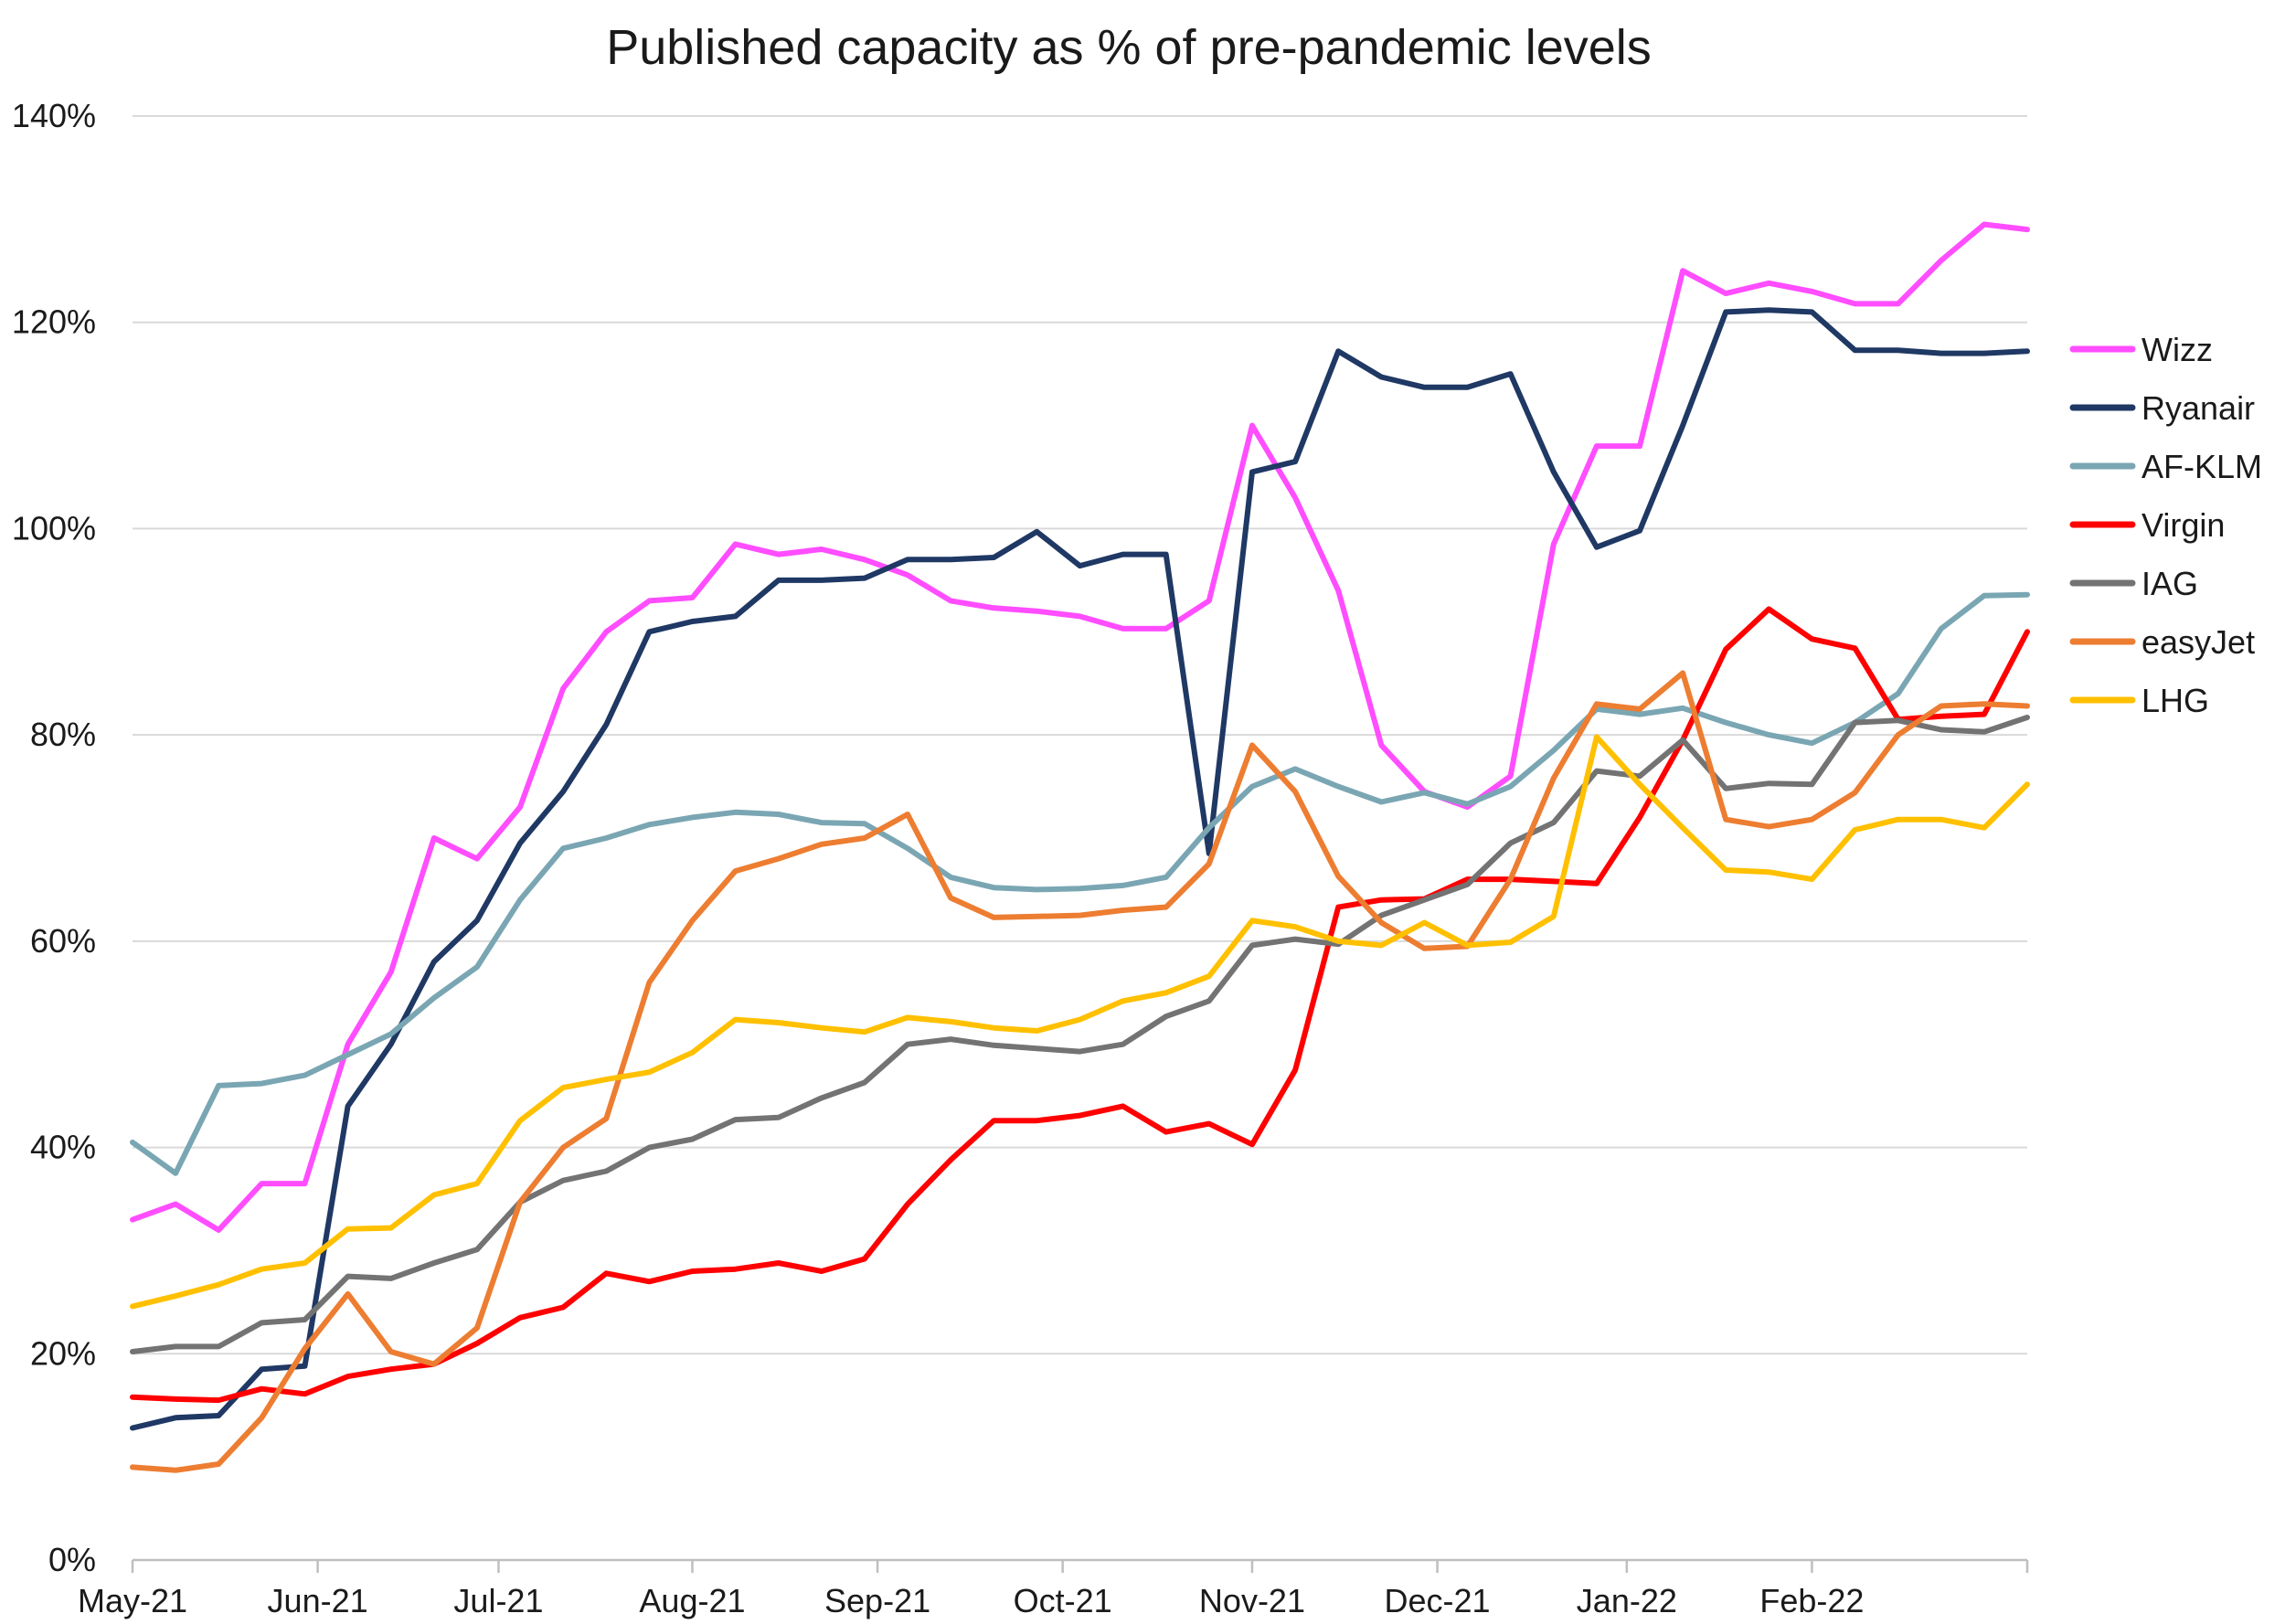  I want to click on x-tick-label: Nov-21, so click(1252, 1601).